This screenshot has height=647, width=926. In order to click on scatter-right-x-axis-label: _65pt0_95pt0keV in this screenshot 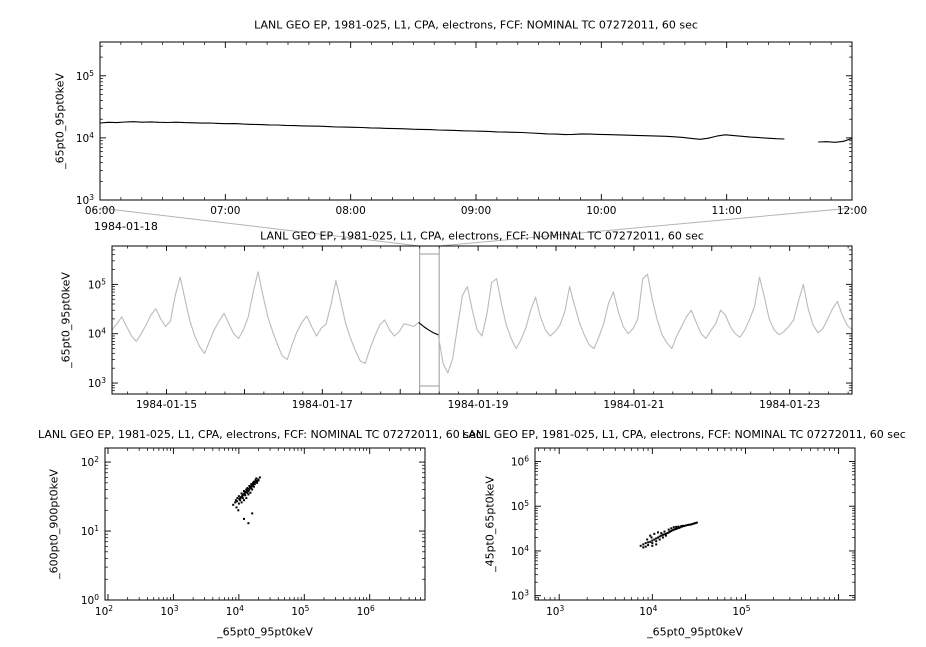, I will do `click(695, 632)`.